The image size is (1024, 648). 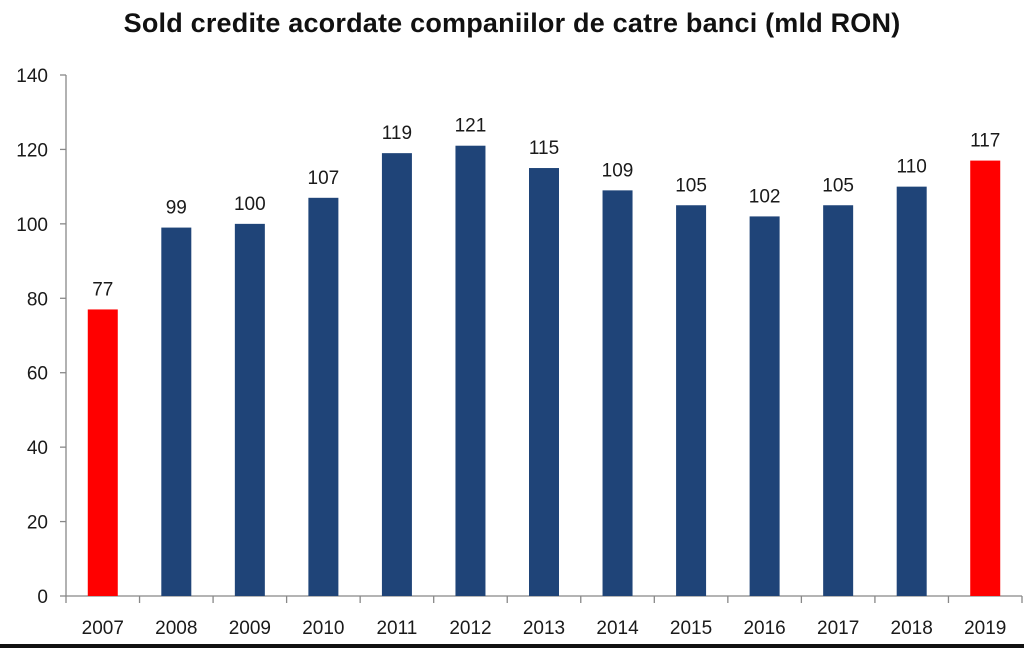 I want to click on y-tick-label: 0, so click(x=42, y=597).